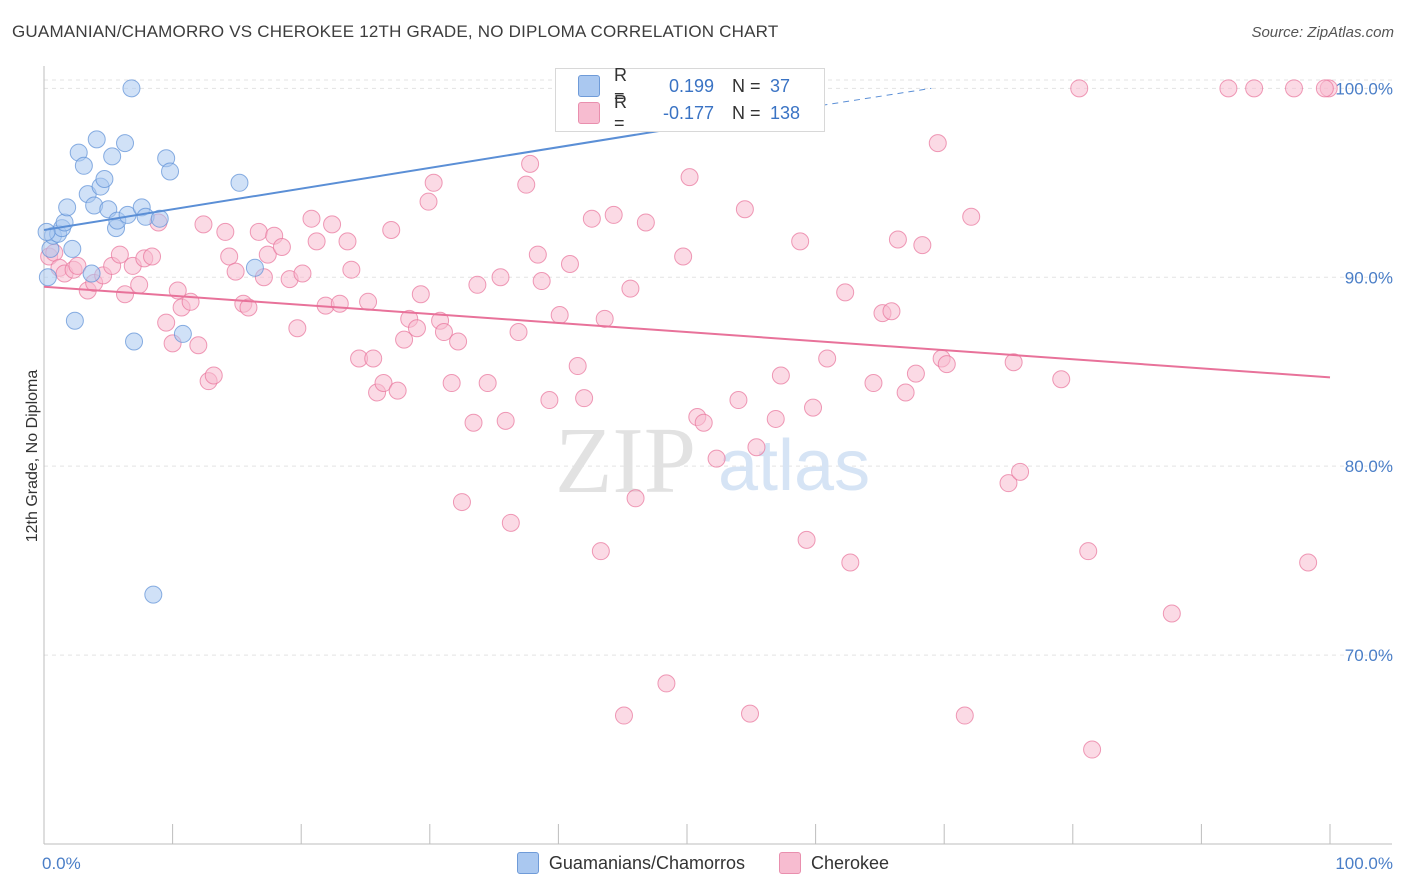 This screenshot has height=892, width=1406. Describe the element at coordinates (684, 85) in the screenshot. I see `stats-row-guamanian: R = 0.199 N = 37` at that location.